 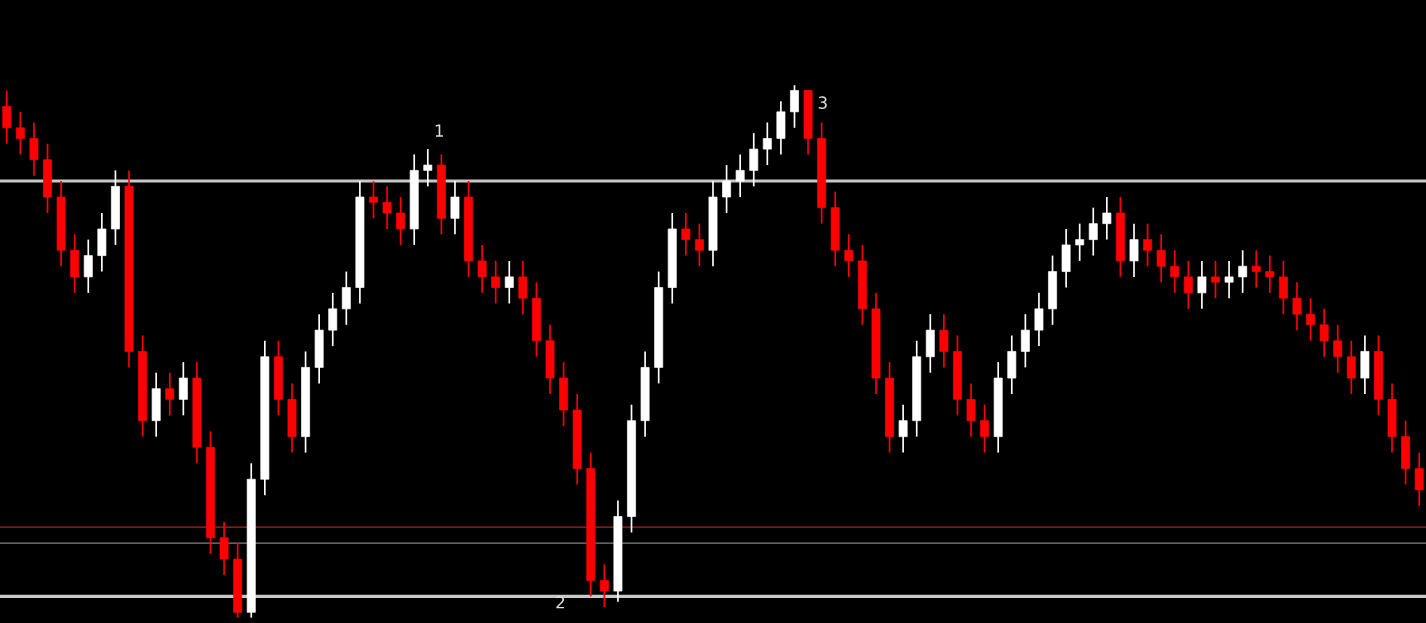 What do you see at coordinates (439, 130) in the screenshot?
I see `annotation: 1` at bounding box center [439, 130].